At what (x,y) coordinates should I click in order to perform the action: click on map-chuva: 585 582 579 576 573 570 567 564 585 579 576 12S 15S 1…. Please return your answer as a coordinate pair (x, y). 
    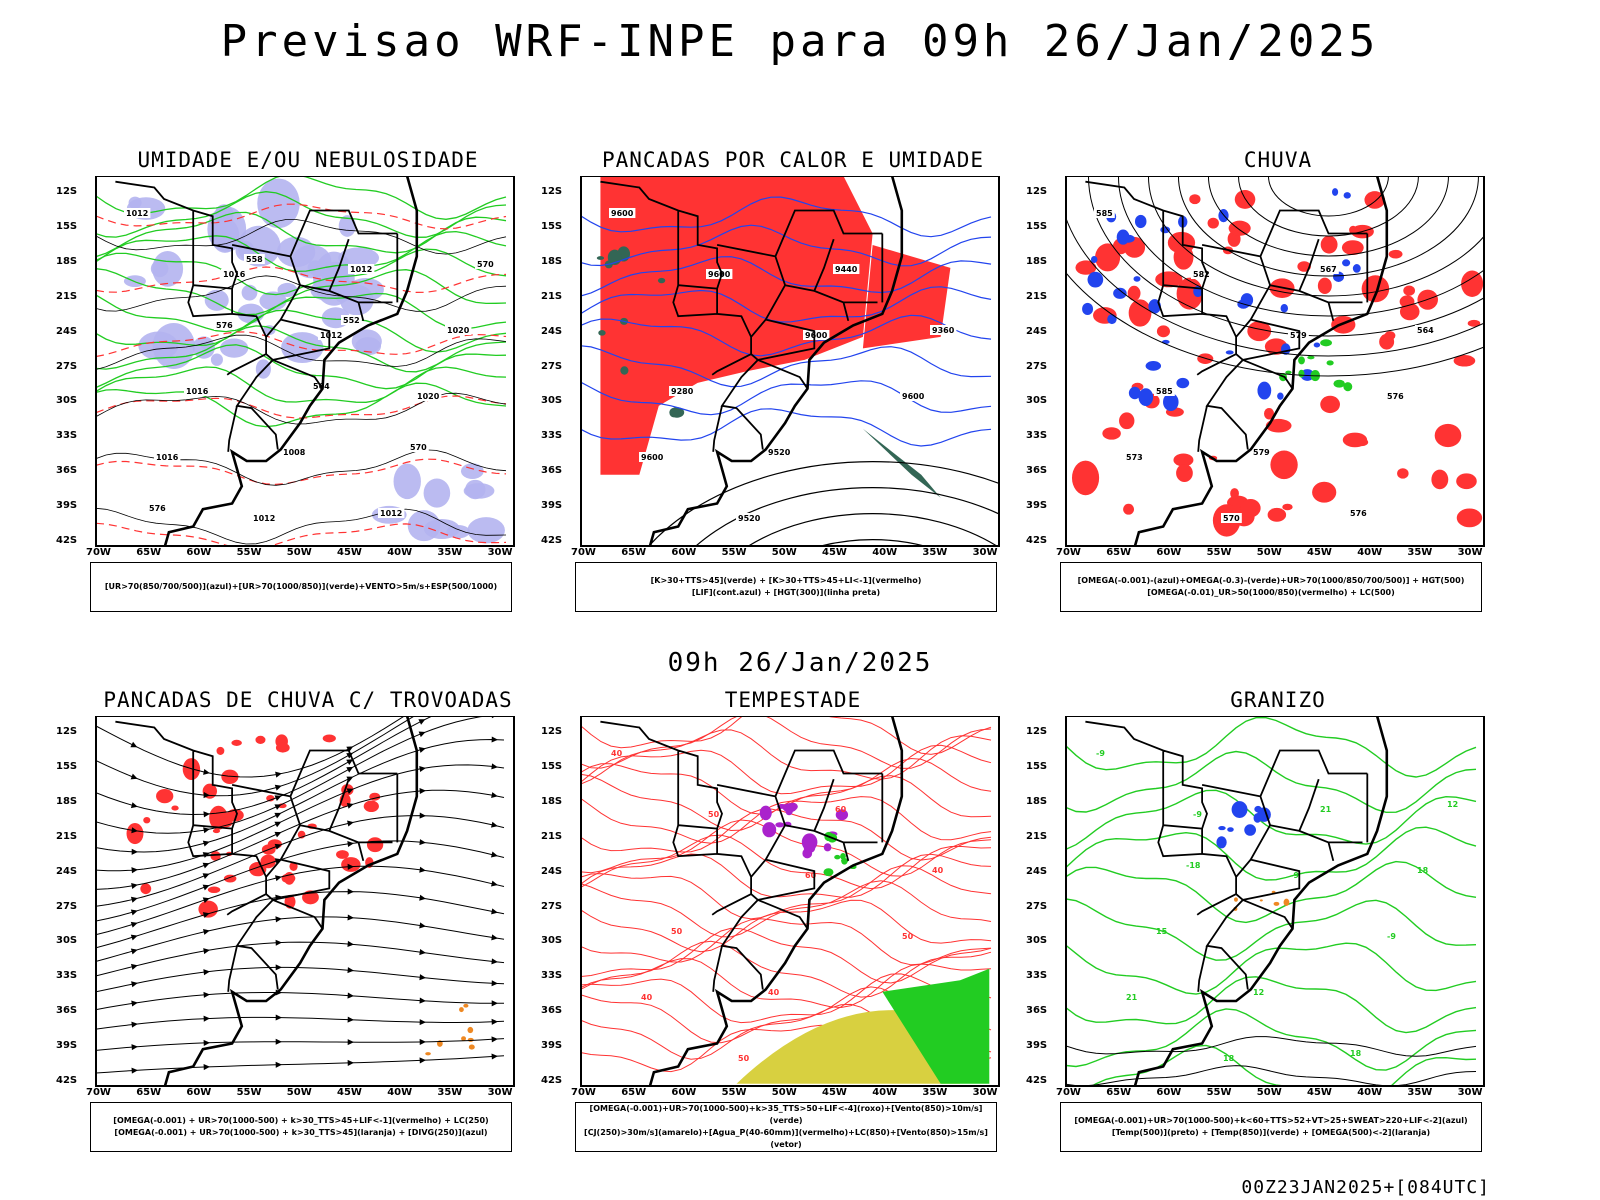
    Looking at the image, I should click on (1262, 367).